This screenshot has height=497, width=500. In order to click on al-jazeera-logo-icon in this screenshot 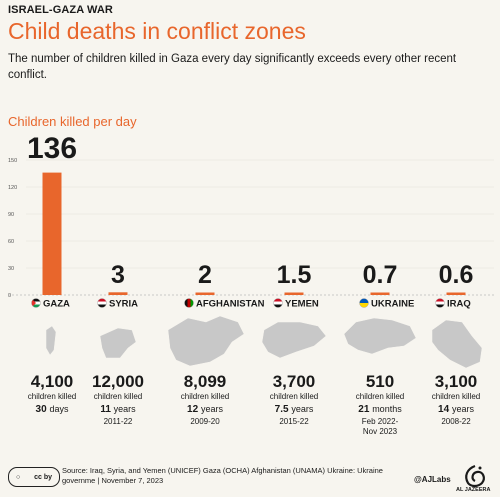, I will do `click(475, 476)`.